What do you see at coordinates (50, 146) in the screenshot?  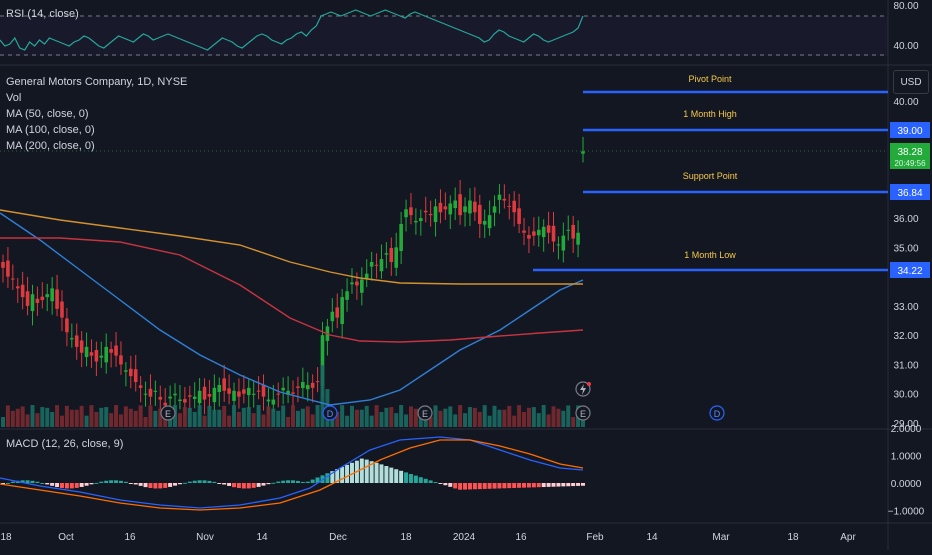 I see `ma200-label: MA (200, close, 0)` at bounding box center [50, 146].